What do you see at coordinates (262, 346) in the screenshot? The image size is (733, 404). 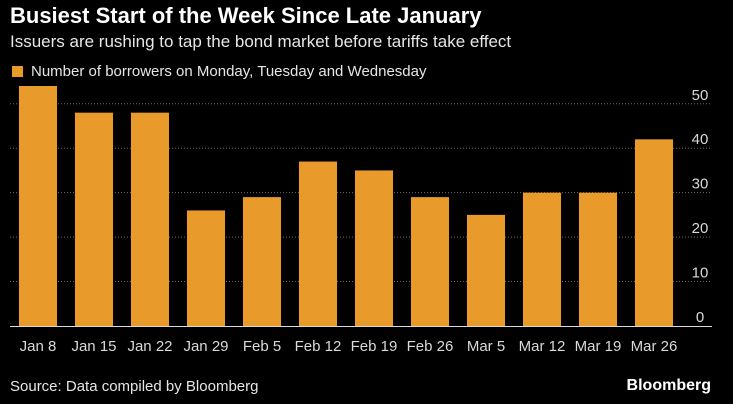 I see `x-tick-label: Feb 5` at bounding box center [262, 346].